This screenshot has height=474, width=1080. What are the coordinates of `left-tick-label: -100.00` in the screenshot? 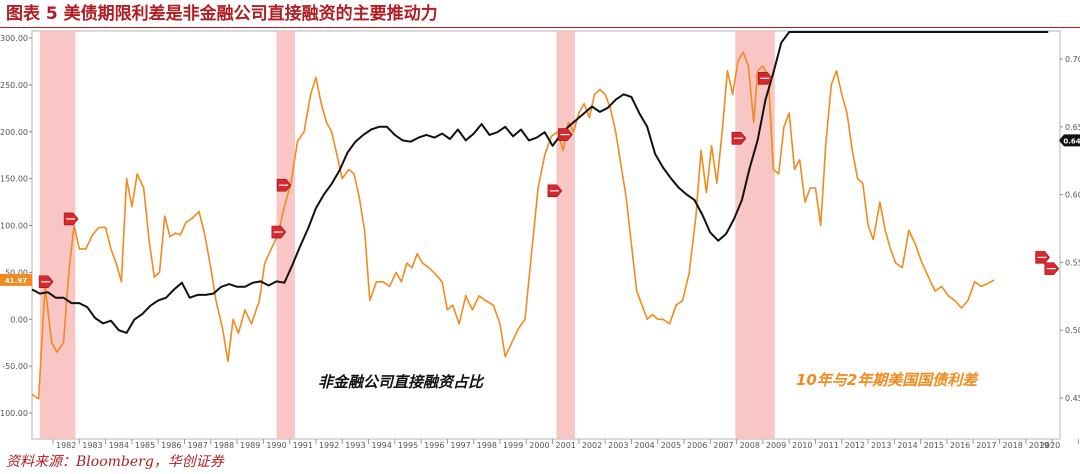 It's located at (14, 413).